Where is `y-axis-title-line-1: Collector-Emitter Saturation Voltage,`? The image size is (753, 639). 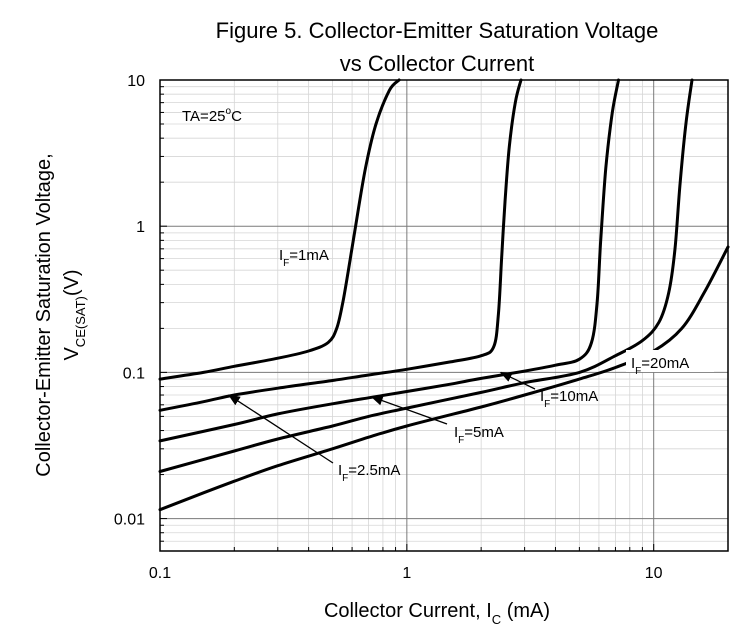 y-axis-title-line-1: Collector-Emitter Saturation Voltage, is located at coordinates (44, 315).